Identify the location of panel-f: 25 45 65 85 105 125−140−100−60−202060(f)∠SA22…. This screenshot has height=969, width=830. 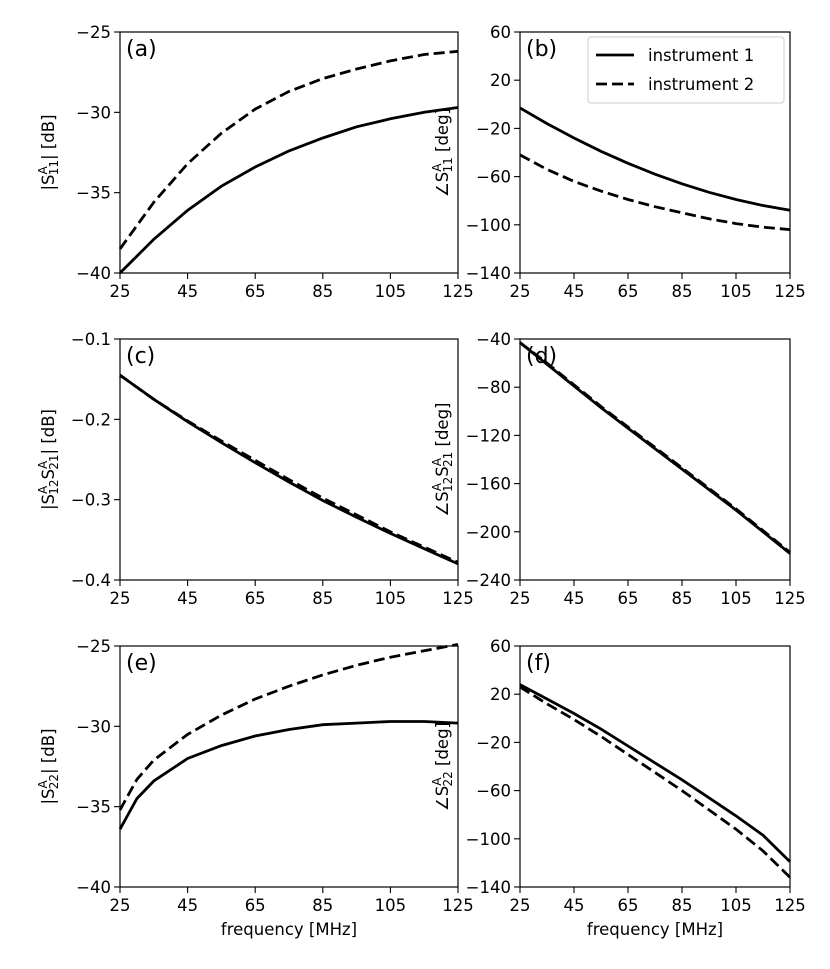
(618, 788).